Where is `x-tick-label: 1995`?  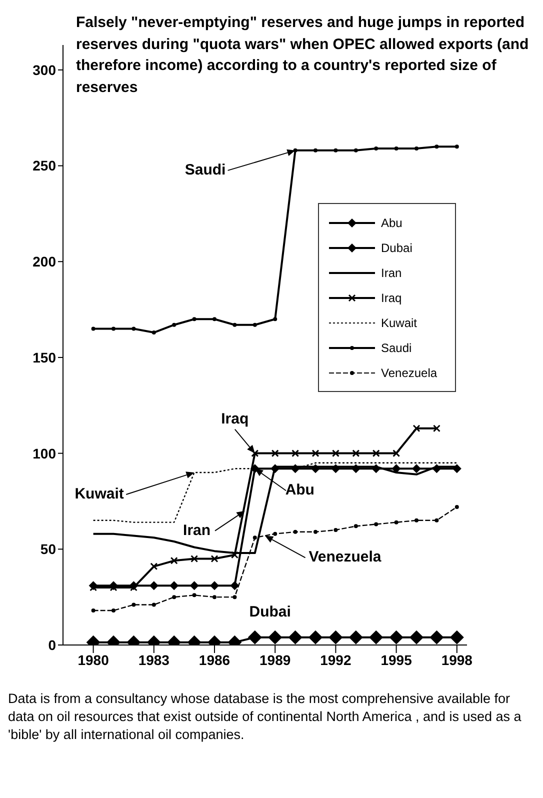
x-tick-label: 1995 is located at coordinates (396, 660).